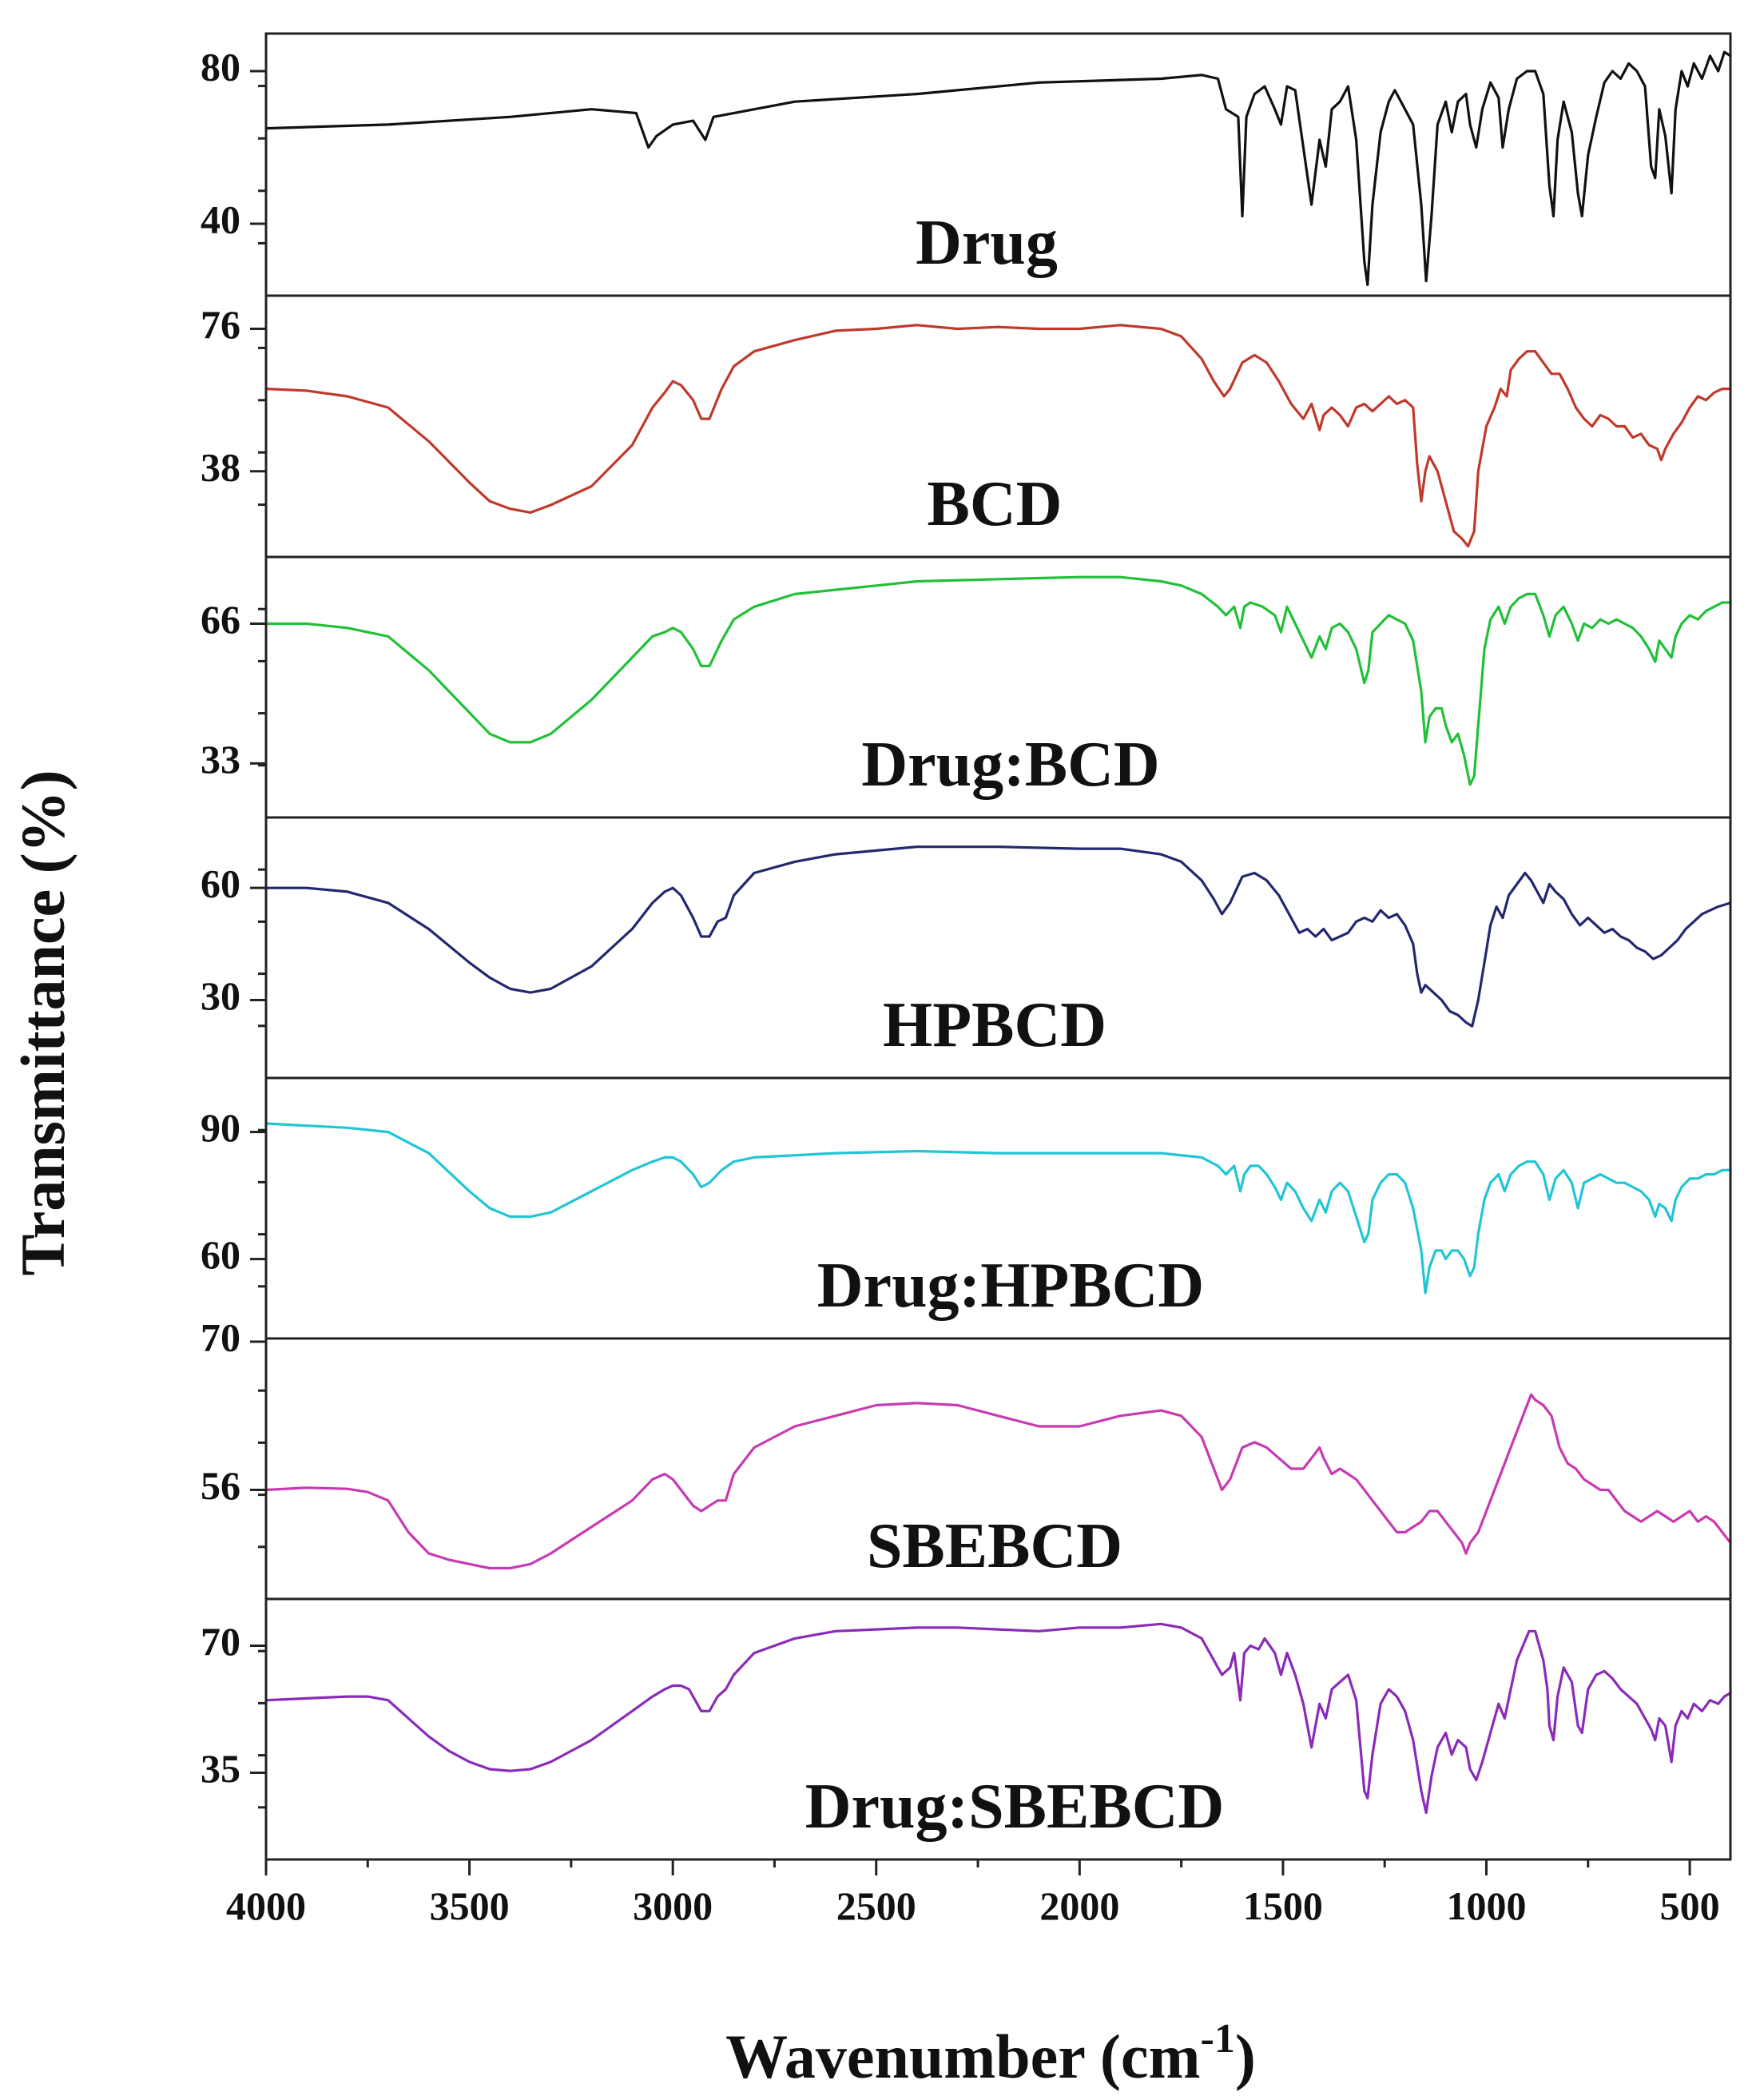 This screenshot has height=2100, width=1760. I want to click on panel-4: 90 60 Drug:HPBCD, so click(966, 1222).